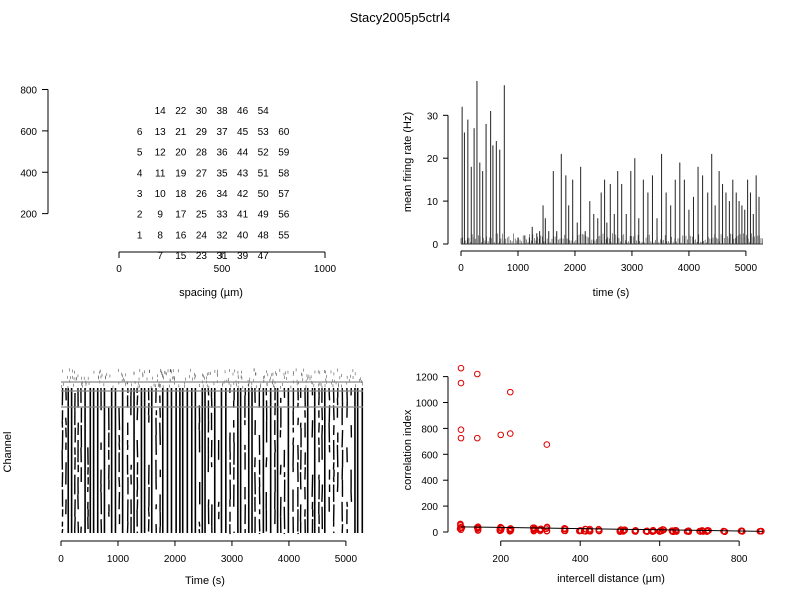  Describe the element at coordinates (222, 269) in the screenshot. I see `layout-x-tick-label: 500` at that location.